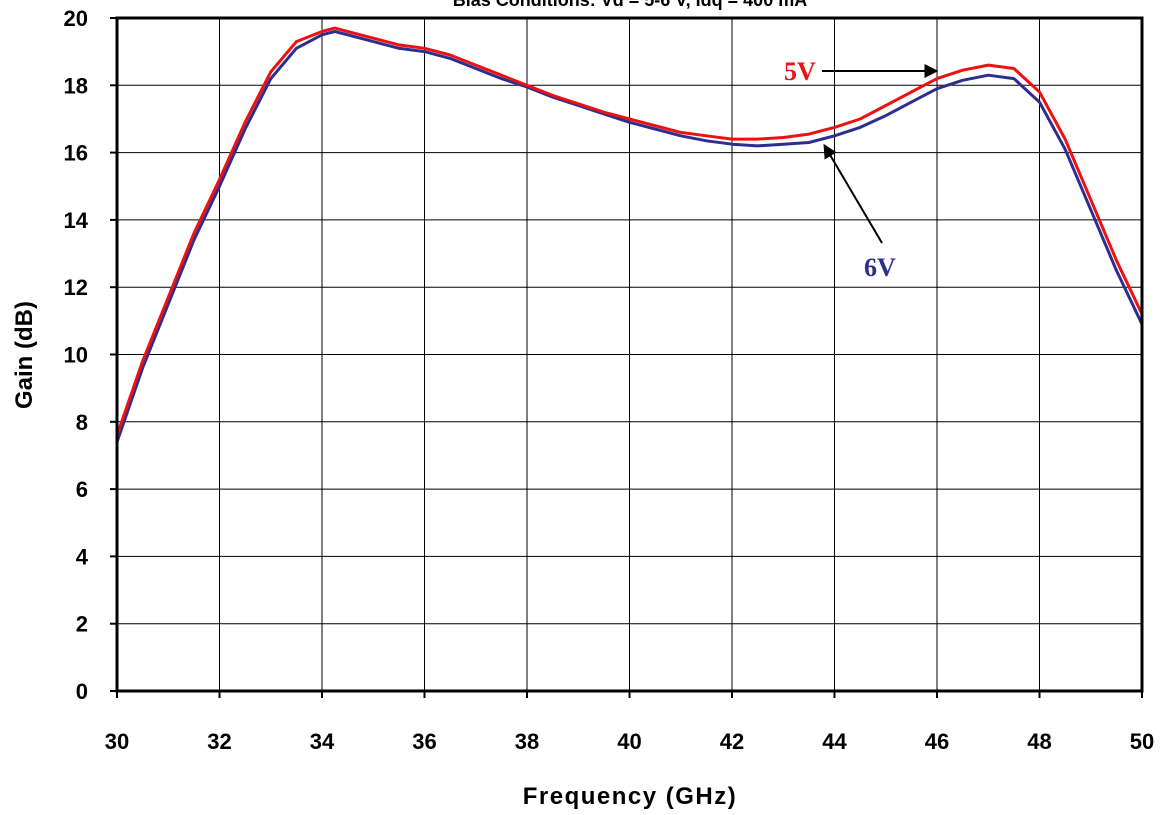  Describe the element at coordinates (82, 556) in the screenshot. I see `y-tick-label: 4` at that location.